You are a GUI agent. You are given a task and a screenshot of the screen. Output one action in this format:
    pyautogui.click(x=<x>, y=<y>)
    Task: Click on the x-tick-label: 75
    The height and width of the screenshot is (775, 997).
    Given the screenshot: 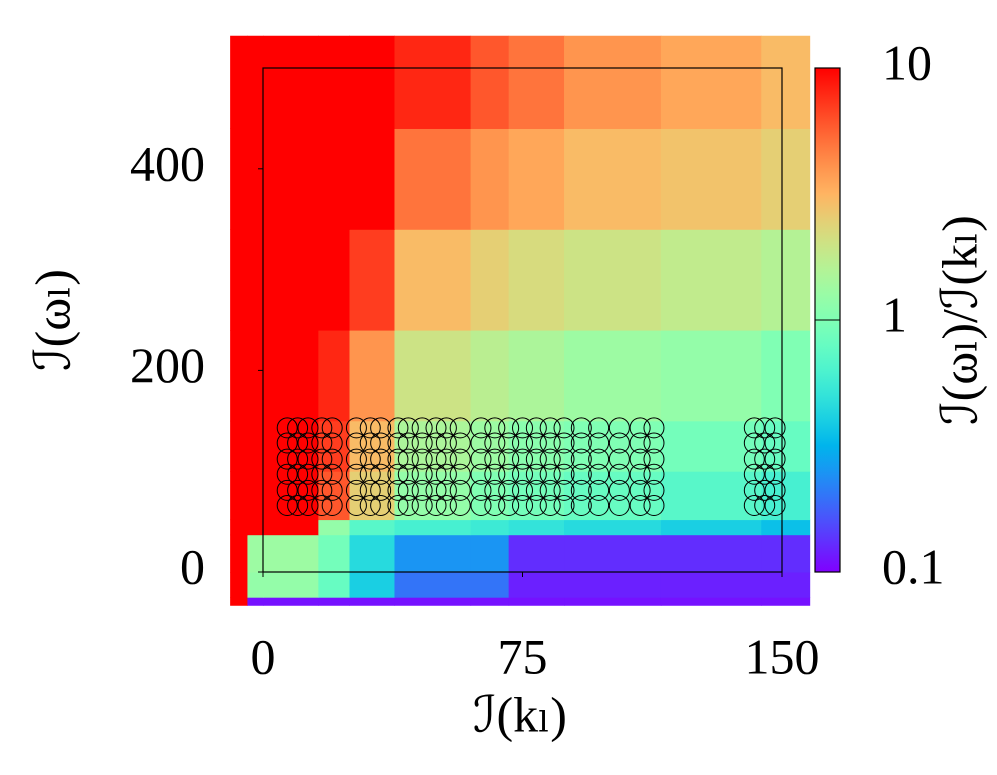 What is the action you would take?
    pyautogui.click(x=523, y=656)
    